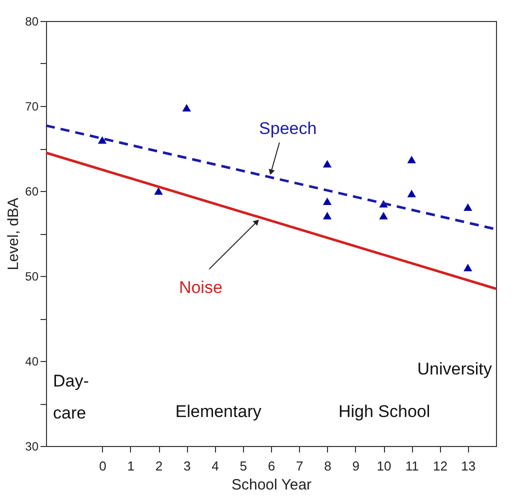 This screenshot has height=500, width=517. Describe the element at coordinates (200, 287) in the screenshot. I see `text: Noise` at that location.